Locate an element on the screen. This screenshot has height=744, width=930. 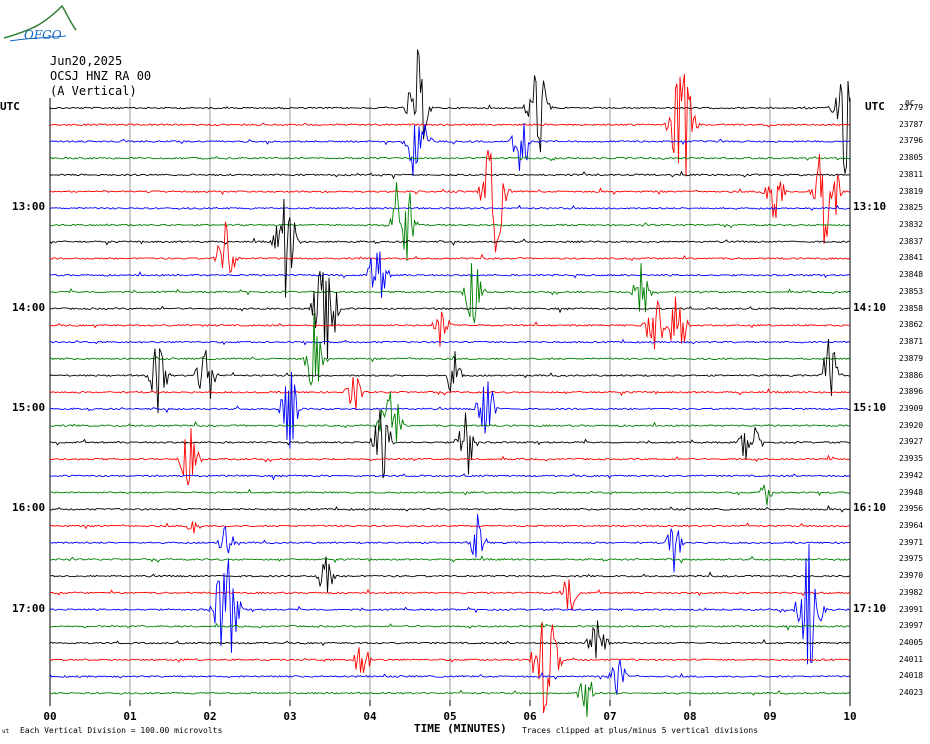
left-time-label: 17:00 is located at coordinates (29, 608).